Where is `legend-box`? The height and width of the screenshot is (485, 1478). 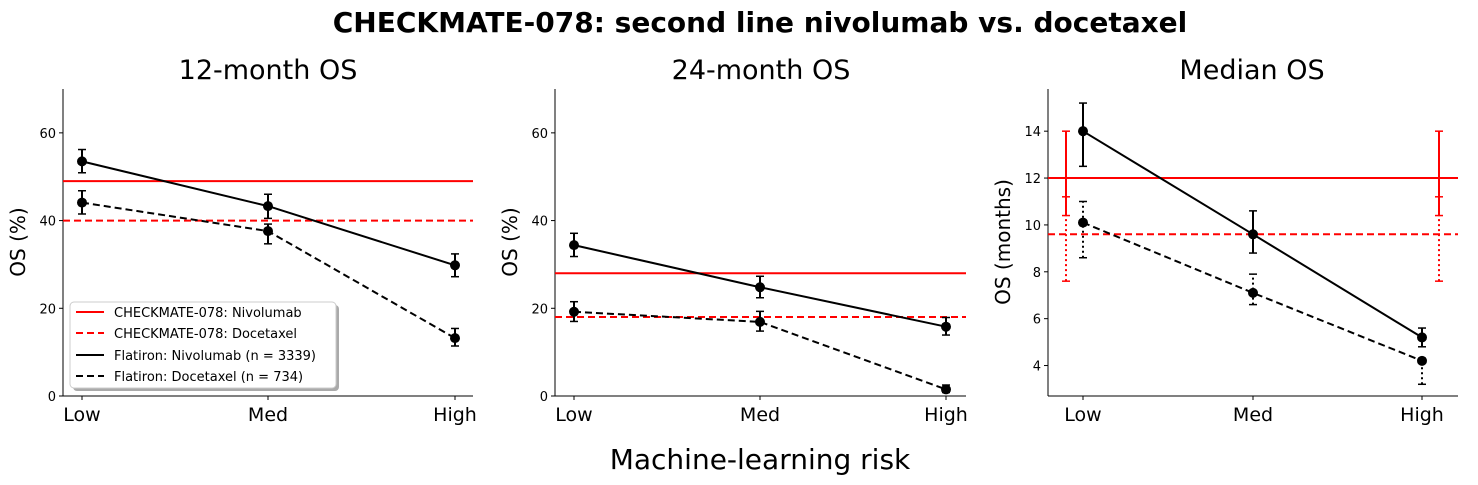 legend-box is located at coordinates (203, 345).